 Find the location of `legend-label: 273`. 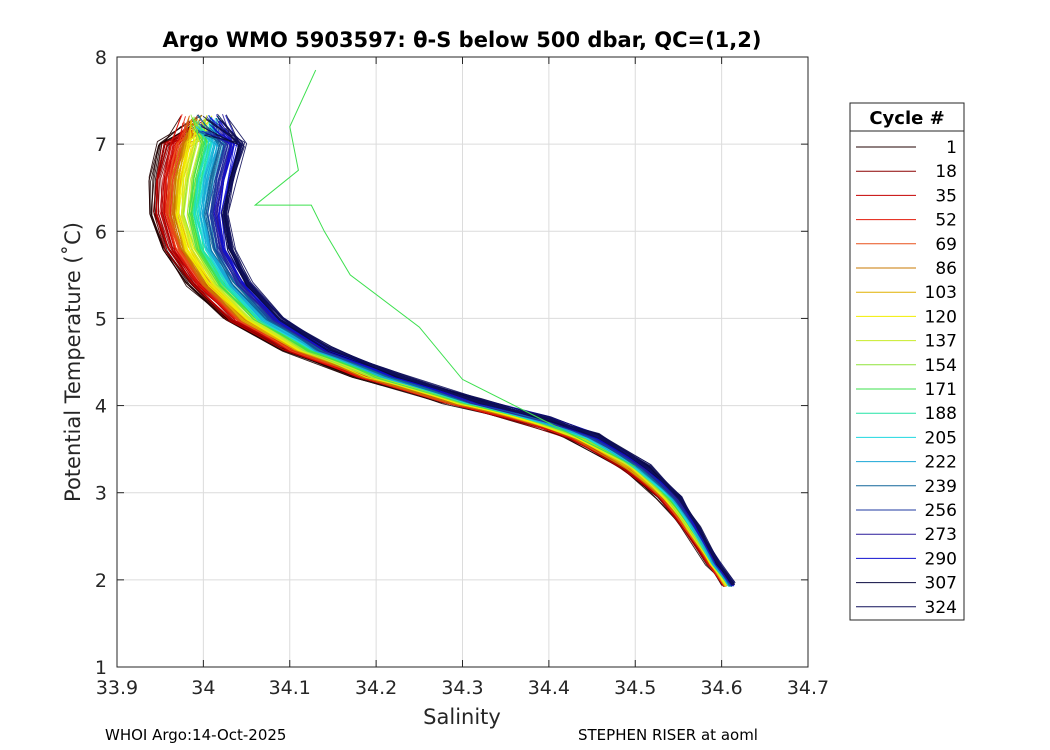

legend-label: 273 is located at coordinates (941, 535).